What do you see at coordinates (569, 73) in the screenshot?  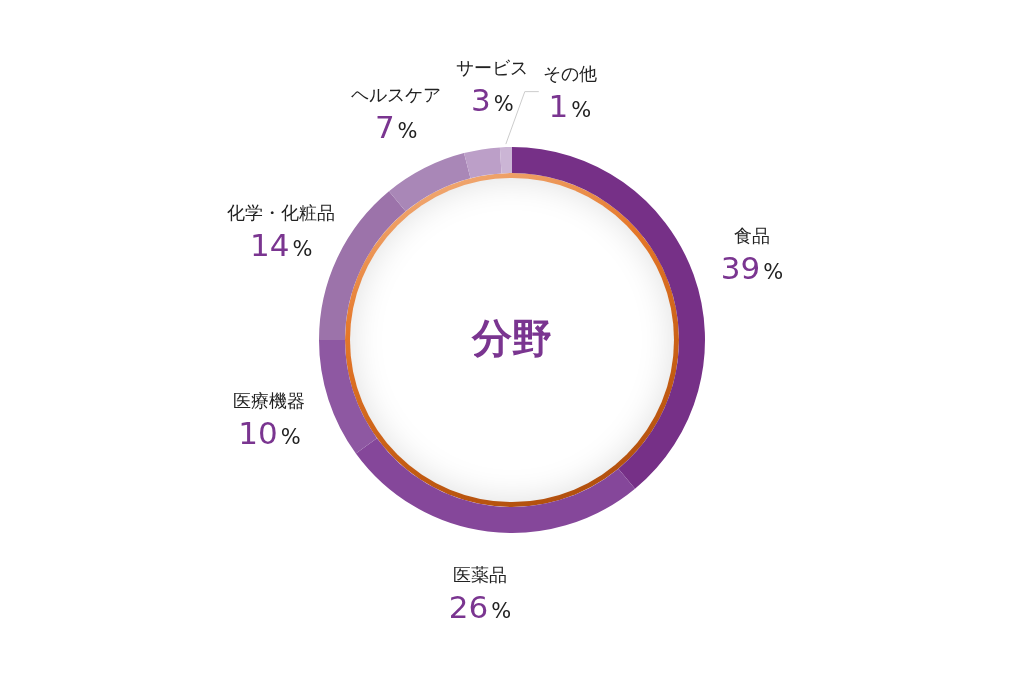 I see `slice-label: その他` at bounding box center [569, 73].